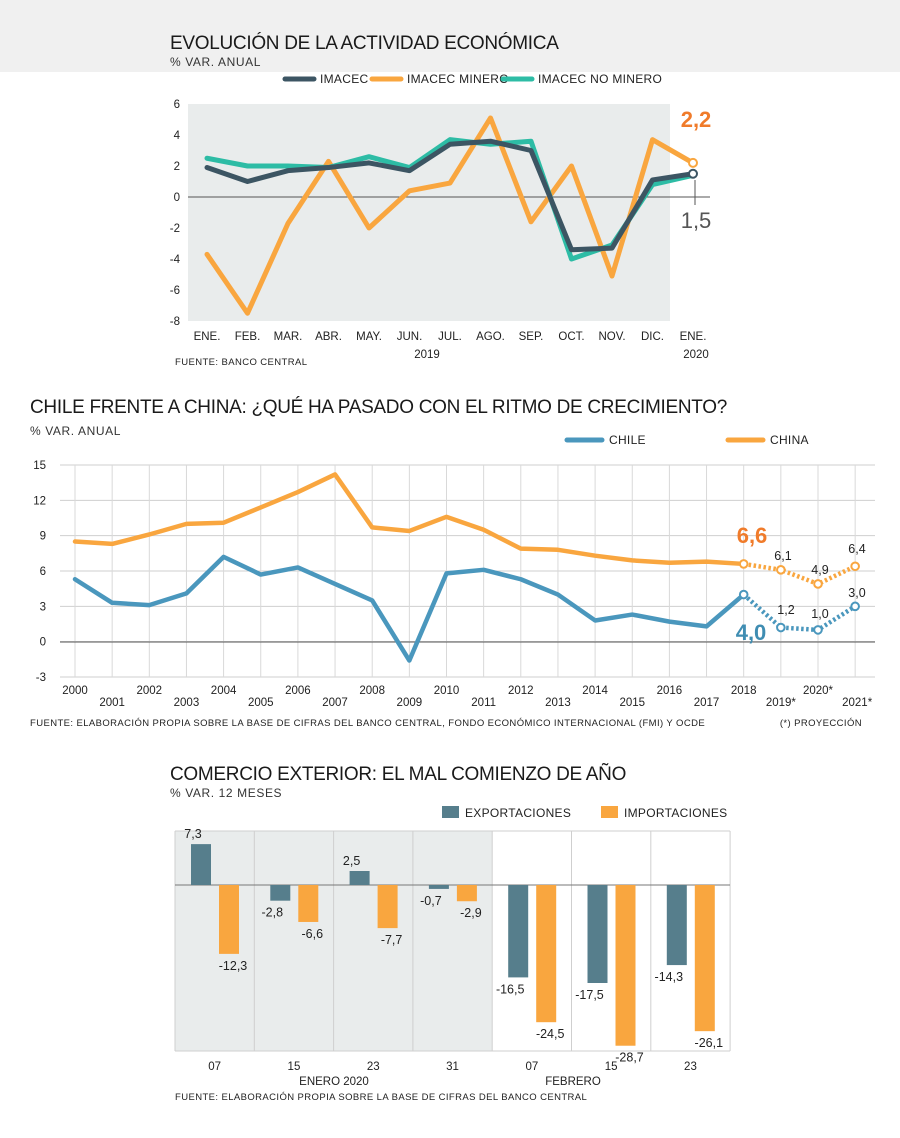 This screenshot has height=1138, width=900. I want to click on chart3-legend-exportaciones: EXPORTACIONES, so click(518, 813).